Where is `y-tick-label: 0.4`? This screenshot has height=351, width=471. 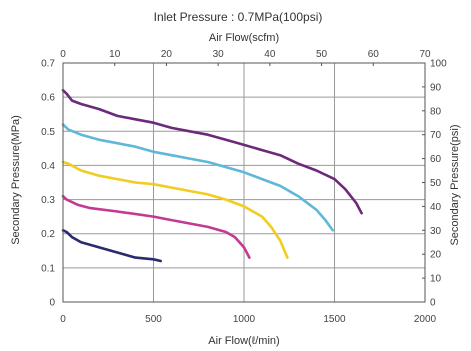
y-tick-label: 0.4 is located at coordinates (48, 166).